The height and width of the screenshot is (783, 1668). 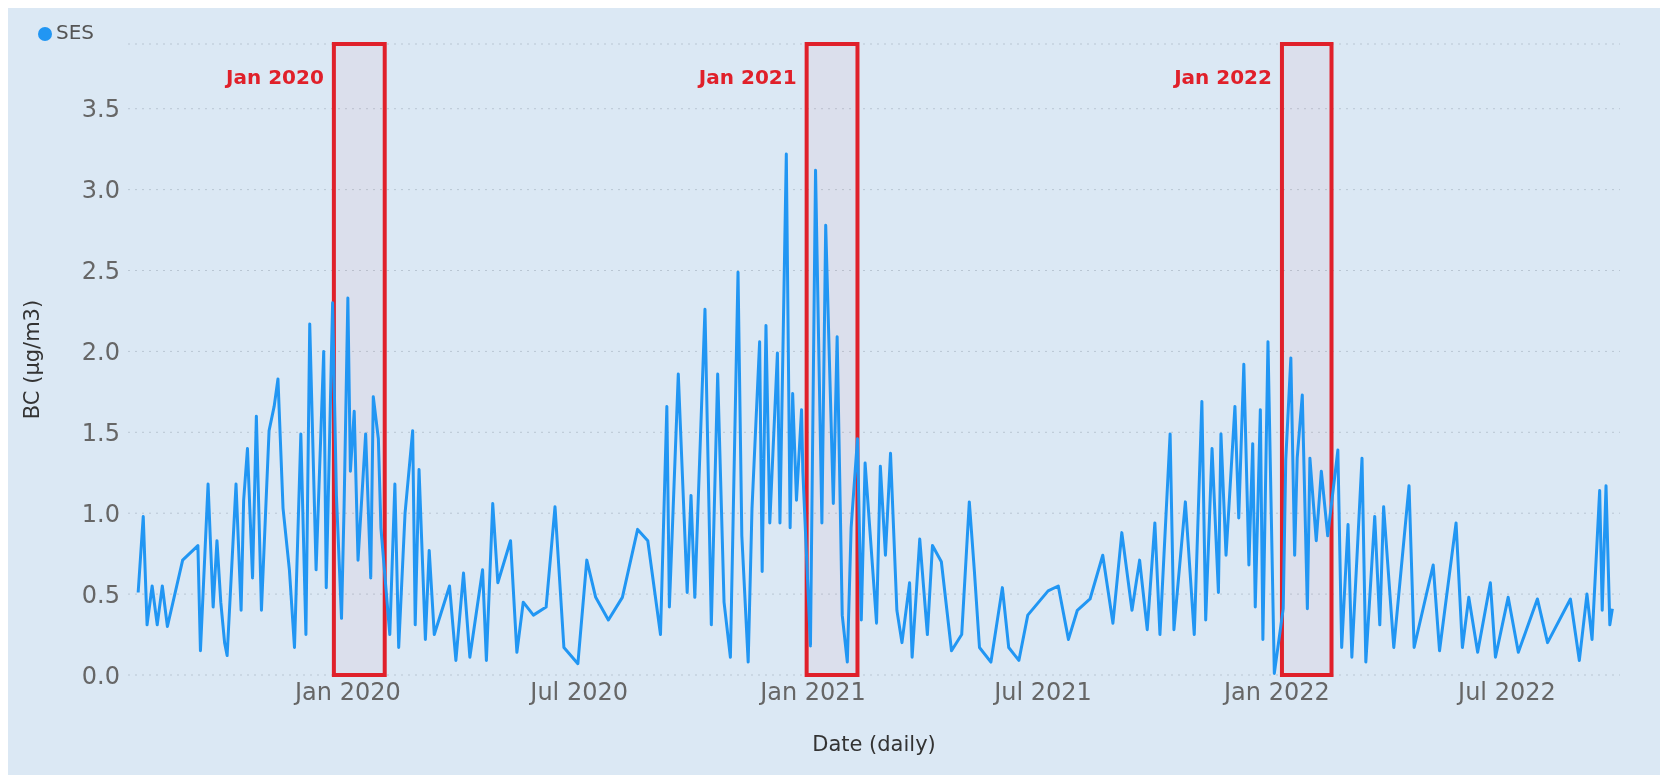 I want to click on y-tick-label: 1.0, so click(x=100, y=513).